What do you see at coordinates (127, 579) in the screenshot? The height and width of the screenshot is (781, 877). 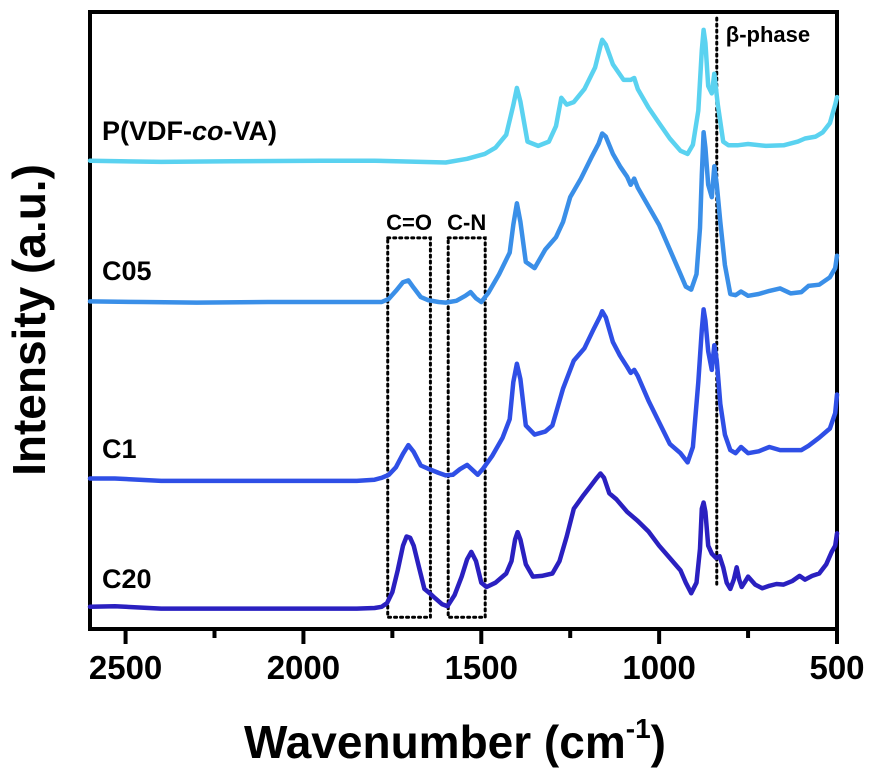 I see `series-label-c20: C20` at bounding box center [127, 579].